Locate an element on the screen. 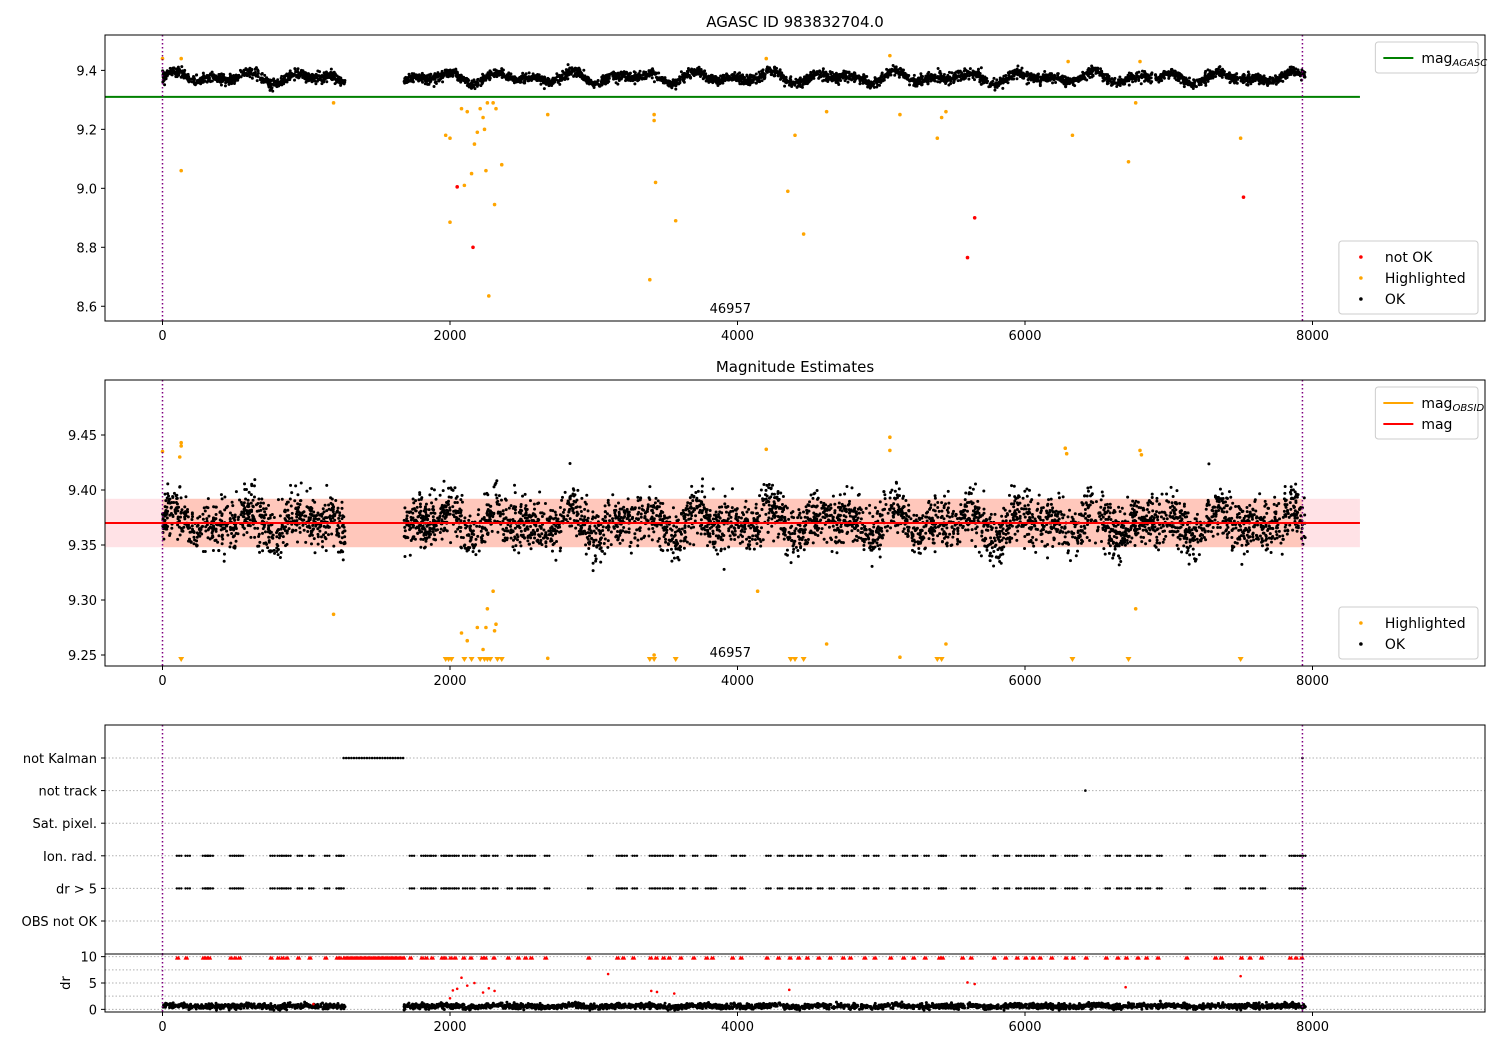 The image size is (1500, 1050). x-tick-label: 4000 is located at coordinates (737, 336).